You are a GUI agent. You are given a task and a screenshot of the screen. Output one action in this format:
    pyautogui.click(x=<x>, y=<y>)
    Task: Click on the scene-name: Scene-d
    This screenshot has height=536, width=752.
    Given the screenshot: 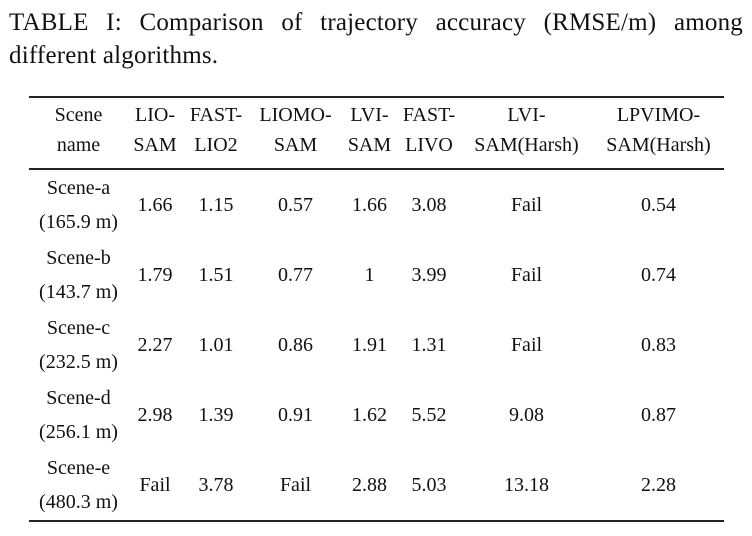 What is the action you would take?
    pyautogui.click(x=78, y=398)
    